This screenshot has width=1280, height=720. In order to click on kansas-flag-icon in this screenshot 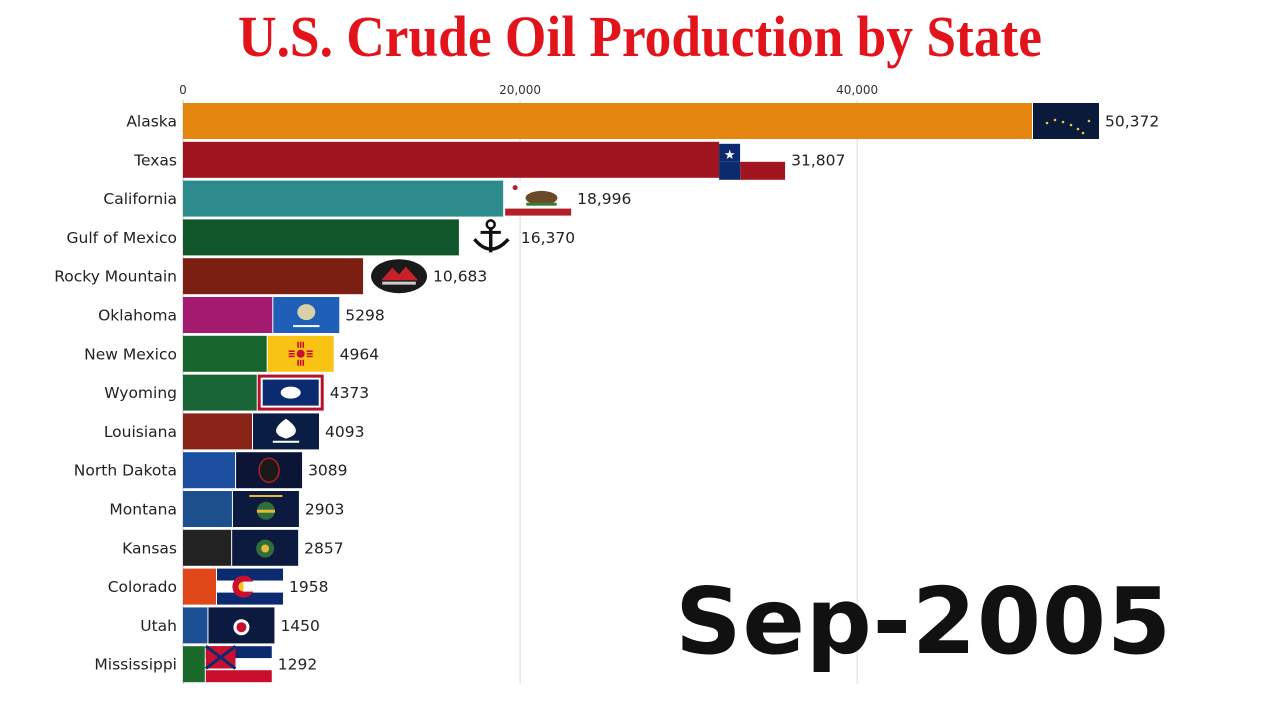, I will do `click(265, 547)`.